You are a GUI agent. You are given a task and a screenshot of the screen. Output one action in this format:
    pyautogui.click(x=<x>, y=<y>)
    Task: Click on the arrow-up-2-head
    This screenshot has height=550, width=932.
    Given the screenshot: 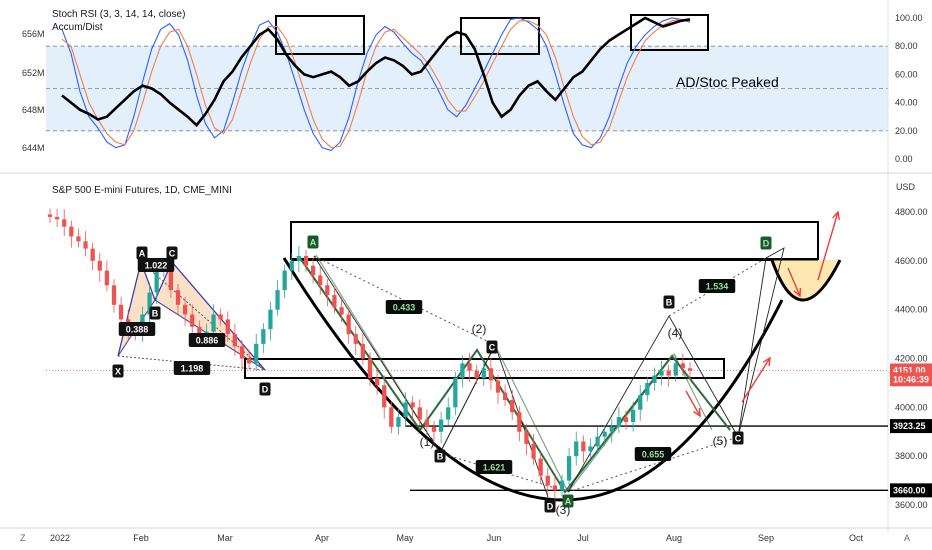 What is the action you would take?
    pyautogui.click(x=836, y=215)
    